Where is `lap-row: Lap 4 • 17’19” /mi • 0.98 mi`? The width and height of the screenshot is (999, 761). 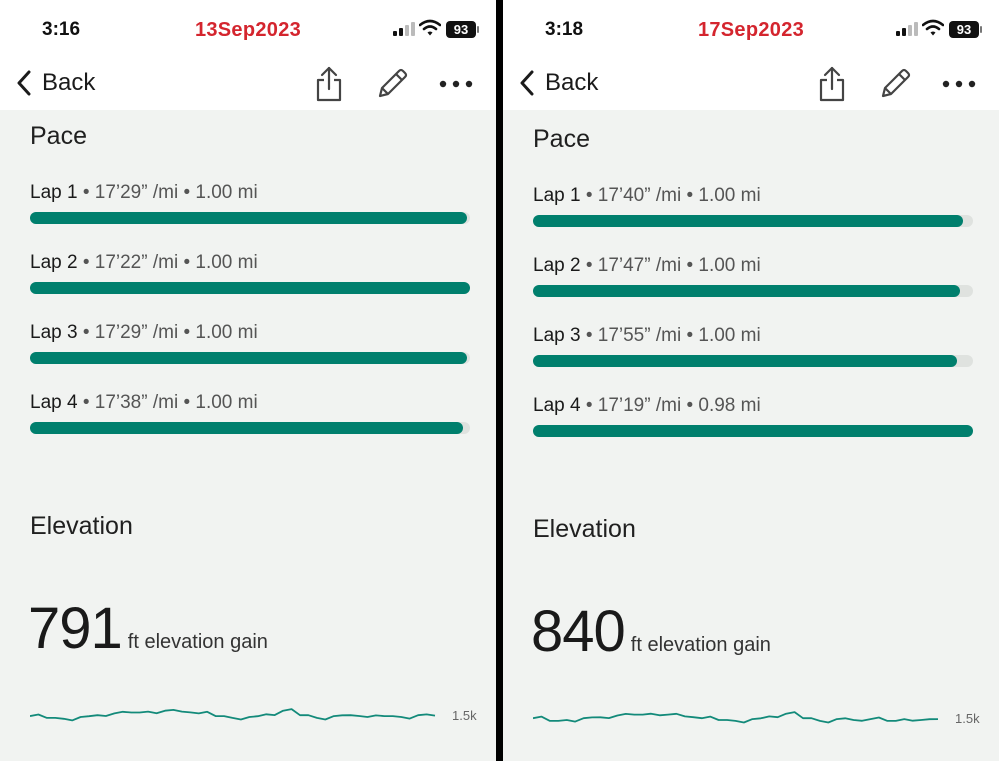
lap-row: Lap 4 • 17’19” /mi • 0.98 mi is located at coordinates (753, 416).